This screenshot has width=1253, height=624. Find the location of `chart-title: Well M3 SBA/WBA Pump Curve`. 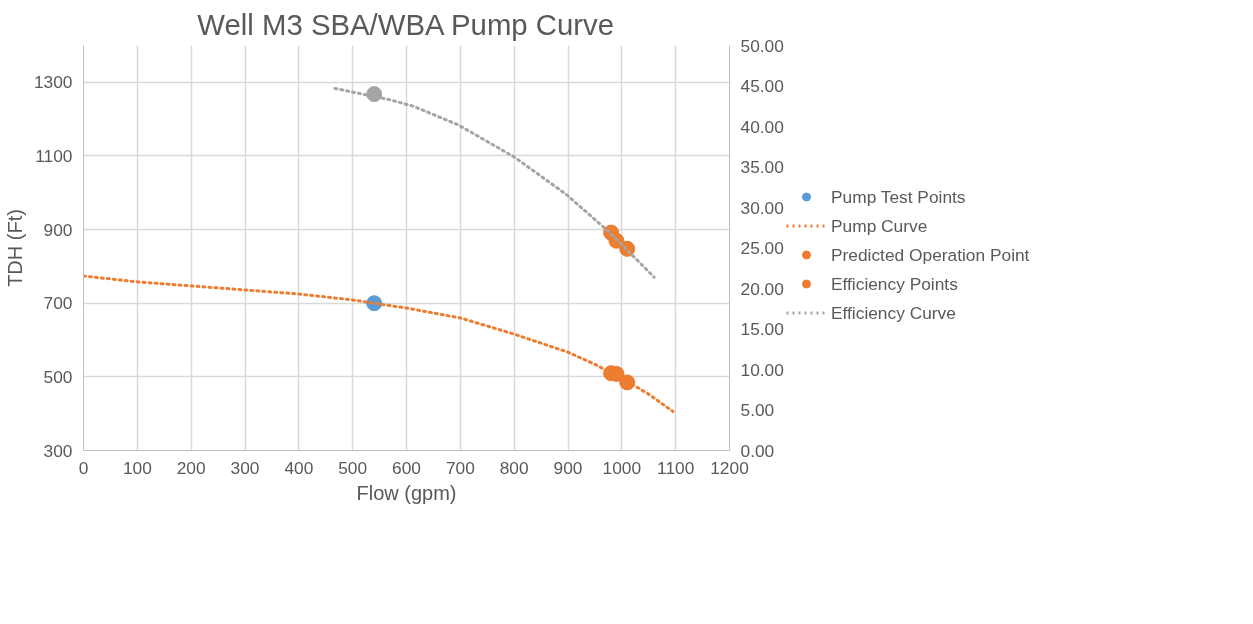

chart-title: Well M3 SBA/WBA Pump Curve is located at coordinates (406, 24).